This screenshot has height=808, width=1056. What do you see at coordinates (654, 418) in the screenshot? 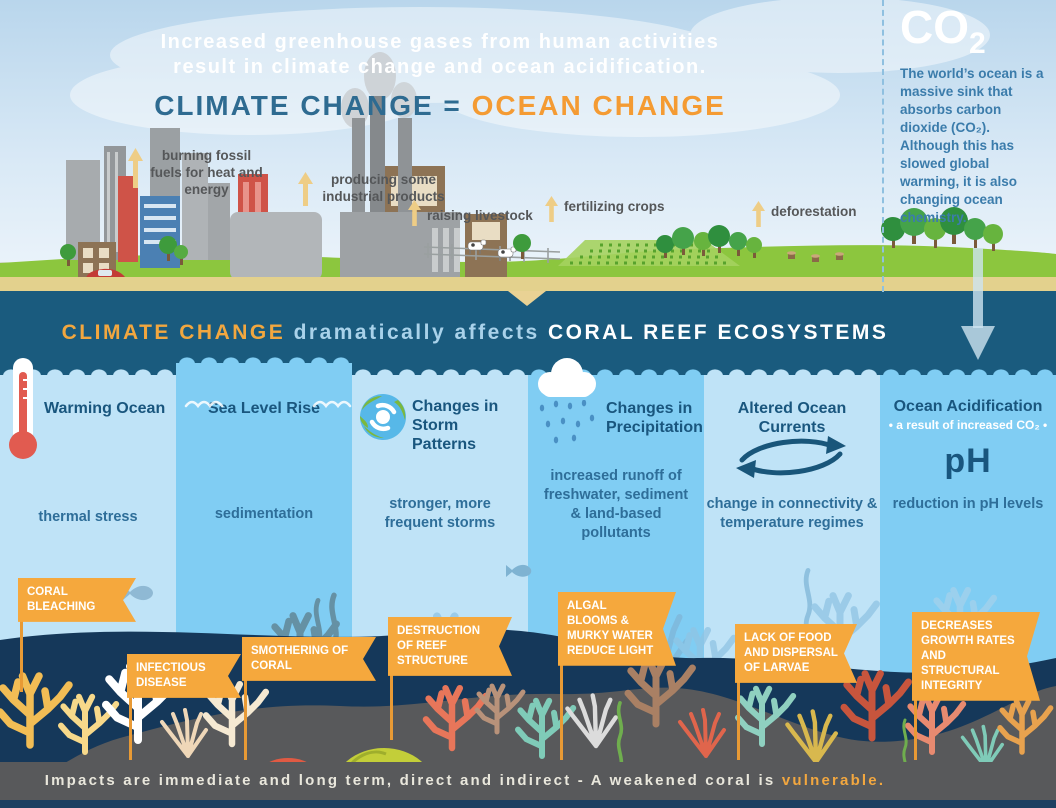
I see `column-title: Changes in Precipitation` at bounding box center [654, 418].